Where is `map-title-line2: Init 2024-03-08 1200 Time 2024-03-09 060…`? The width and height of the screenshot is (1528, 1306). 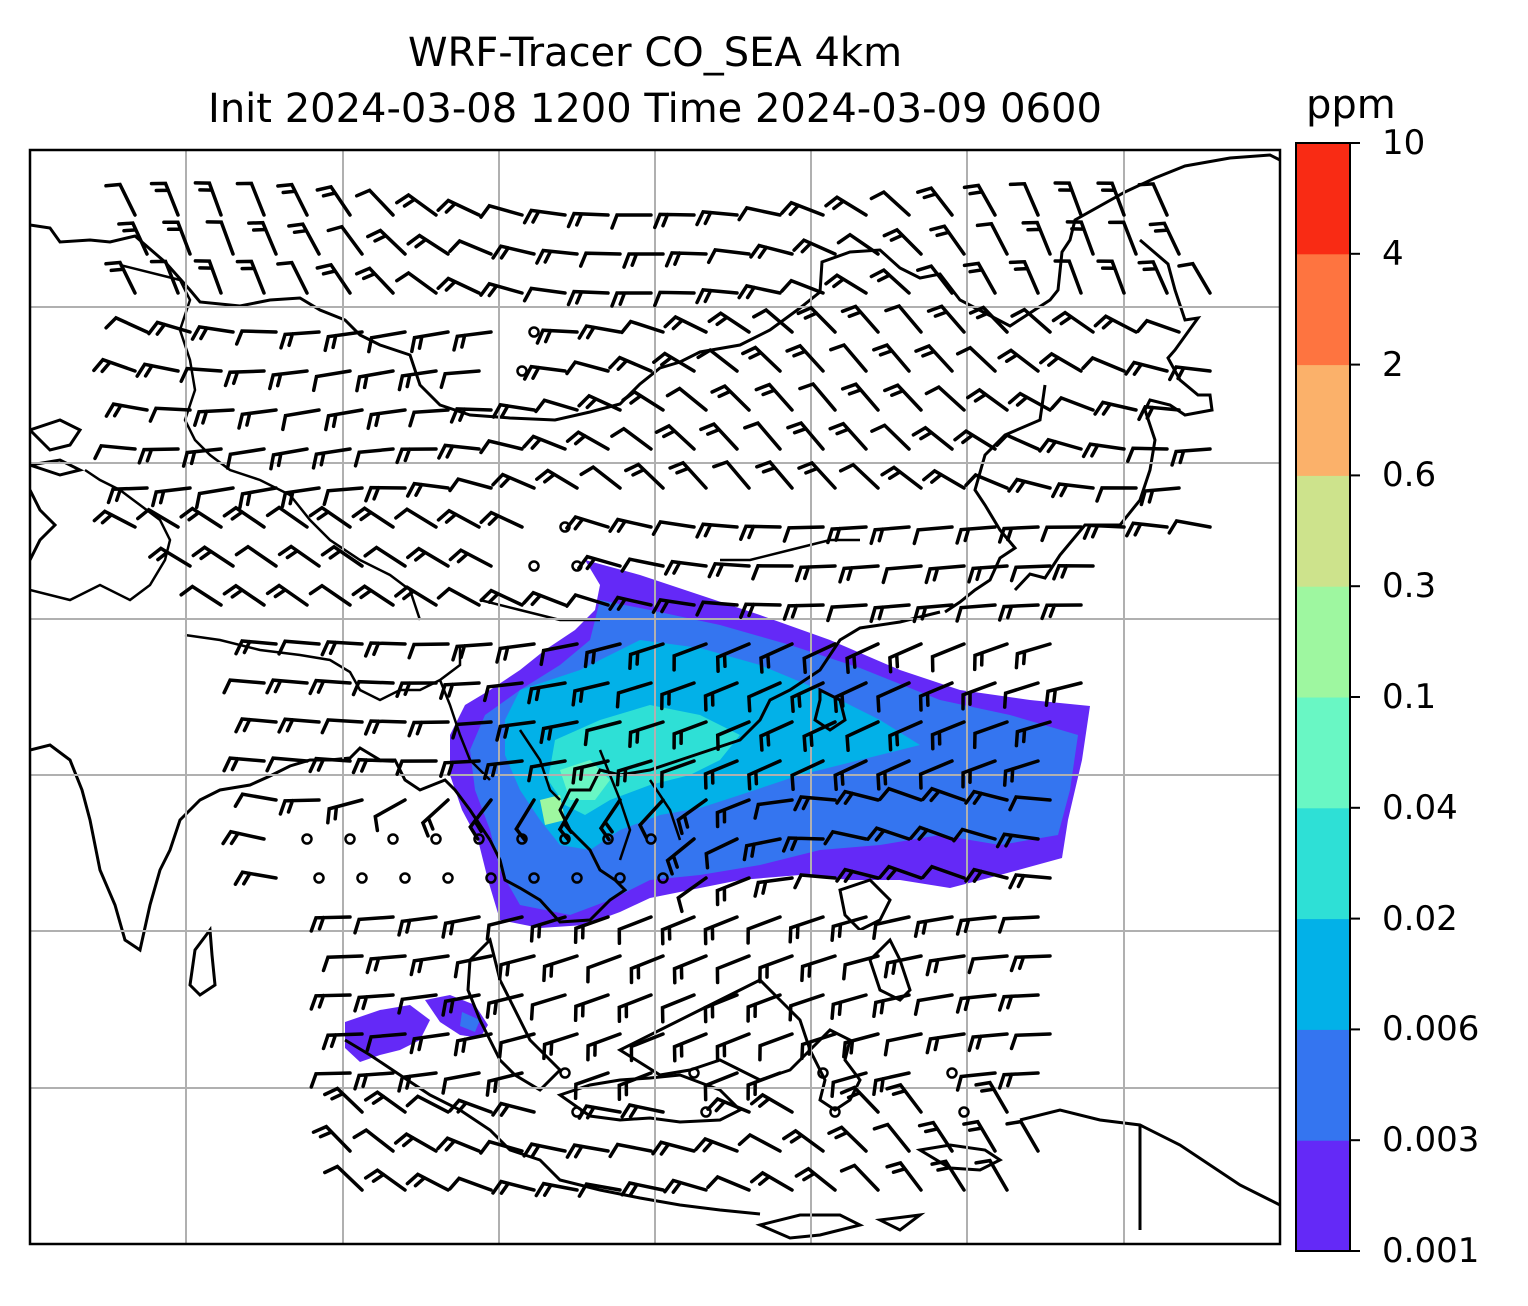
map-title-line2: Init 2024-03-08 1200 Time 2024-03-09 060… is located at coordinates (655, 109).